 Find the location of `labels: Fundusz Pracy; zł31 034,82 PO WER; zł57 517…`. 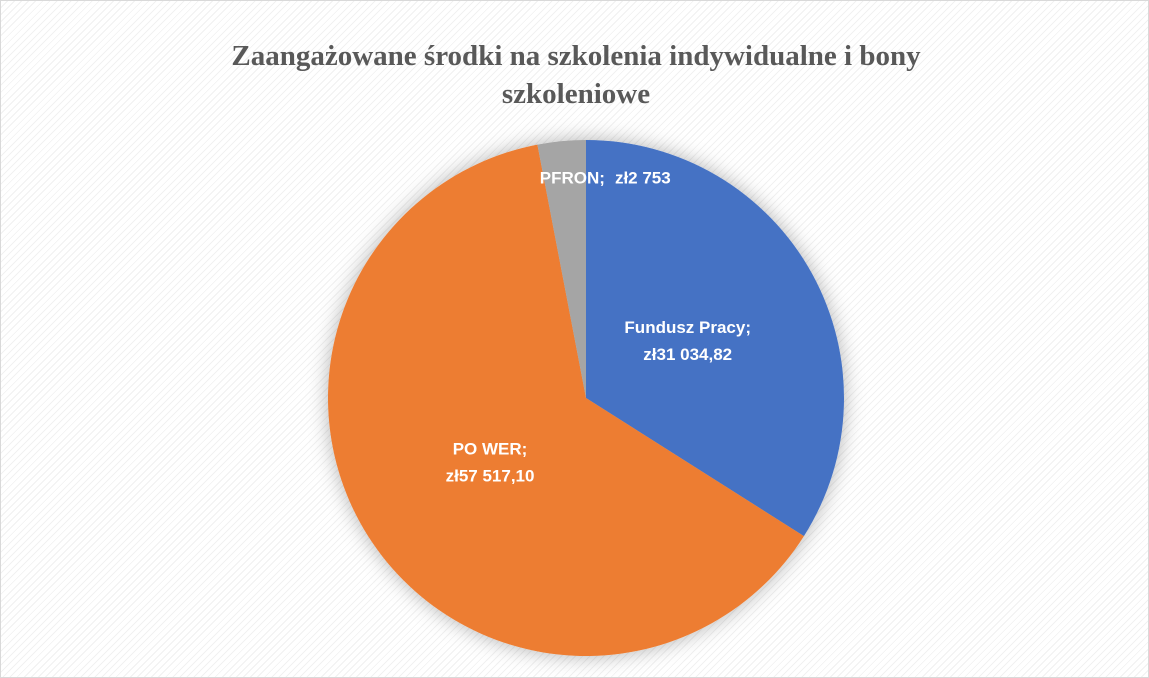

labels: Fundusz Pracy; zł31 034,82 PO WER; zł57 517… is located at coordinates (598, 327).